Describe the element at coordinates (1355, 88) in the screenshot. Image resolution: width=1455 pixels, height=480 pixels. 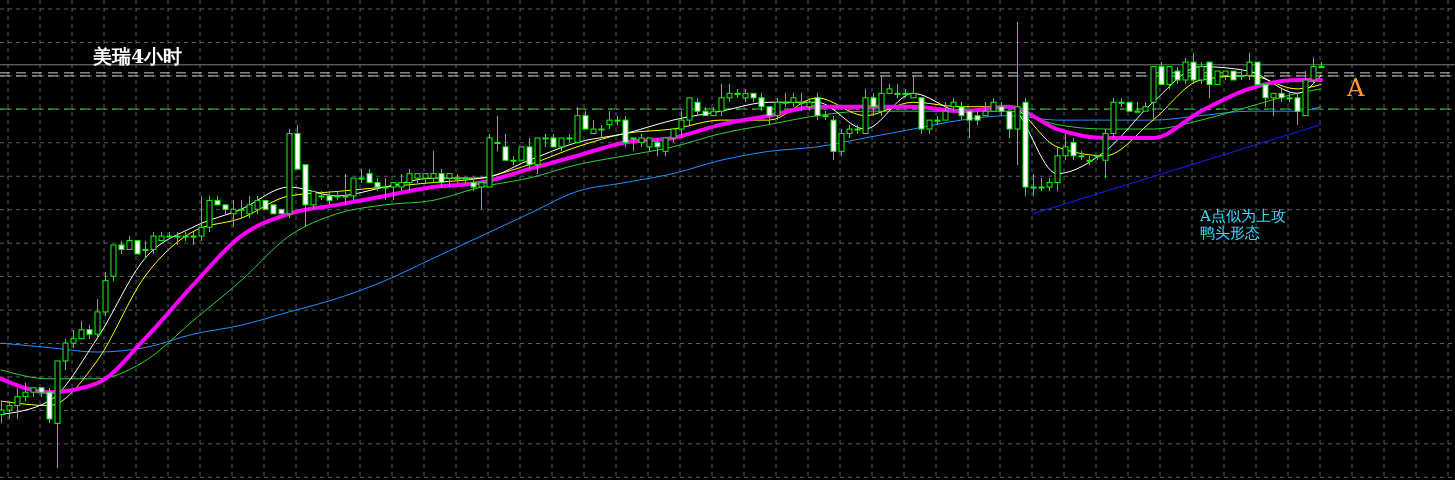
I see `text: A` at that location.